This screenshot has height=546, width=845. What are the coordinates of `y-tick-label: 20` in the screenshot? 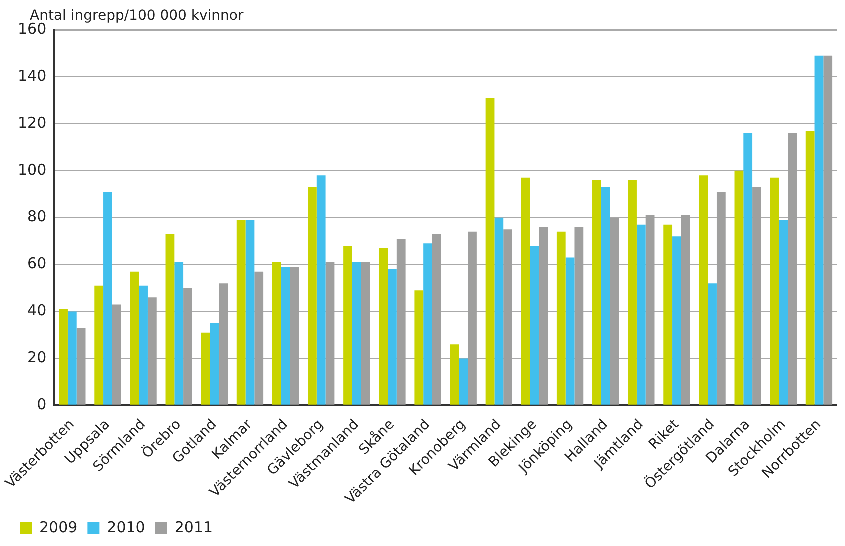 It's located at (37, 357).